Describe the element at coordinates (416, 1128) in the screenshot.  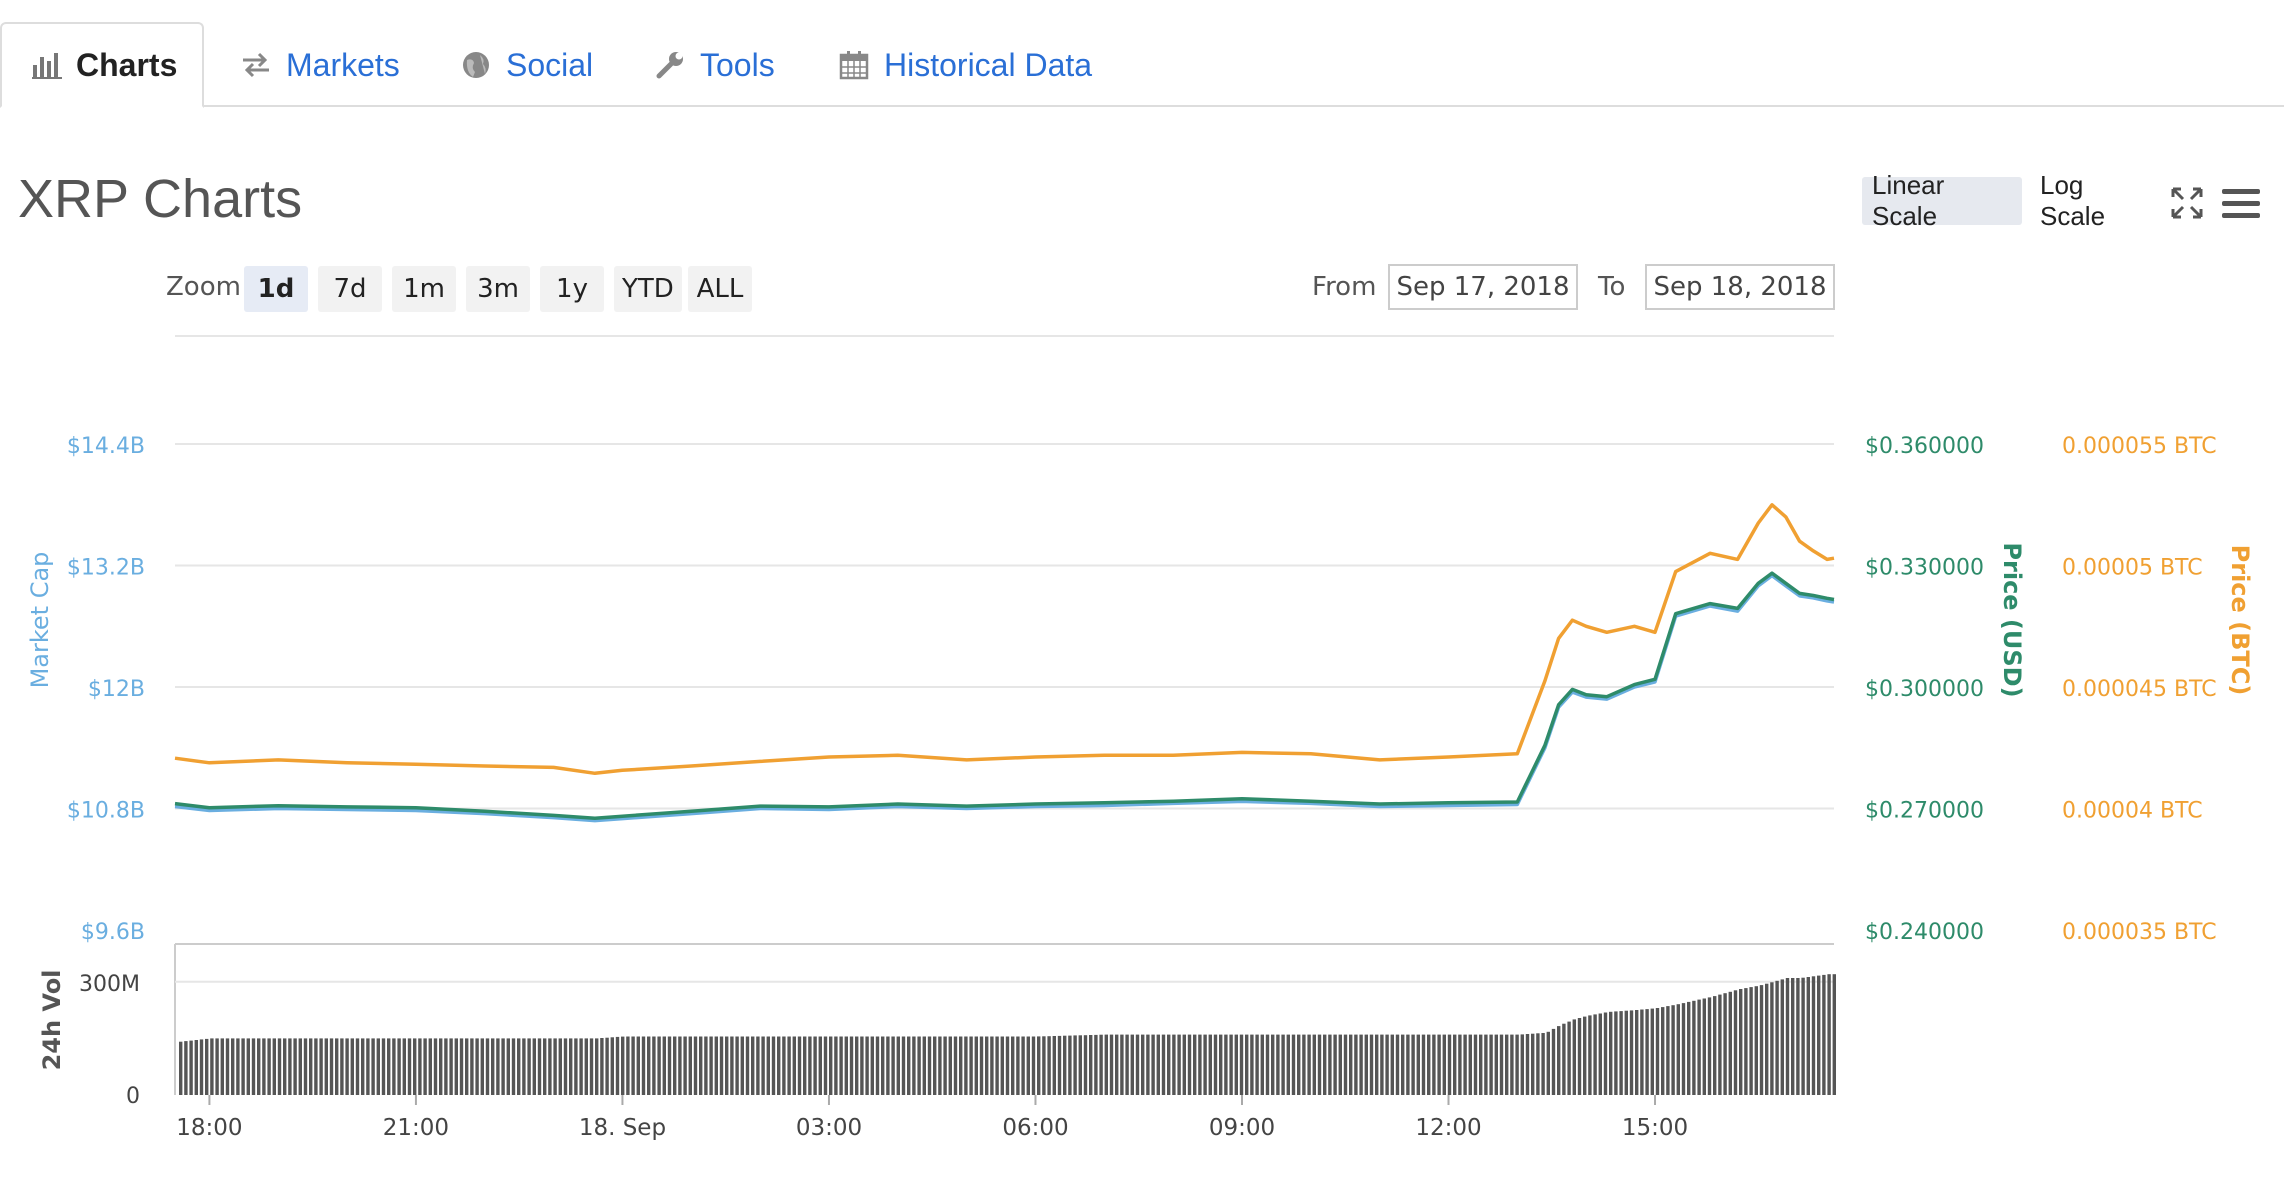
I see `x-tick-label: 21:00` at that location.